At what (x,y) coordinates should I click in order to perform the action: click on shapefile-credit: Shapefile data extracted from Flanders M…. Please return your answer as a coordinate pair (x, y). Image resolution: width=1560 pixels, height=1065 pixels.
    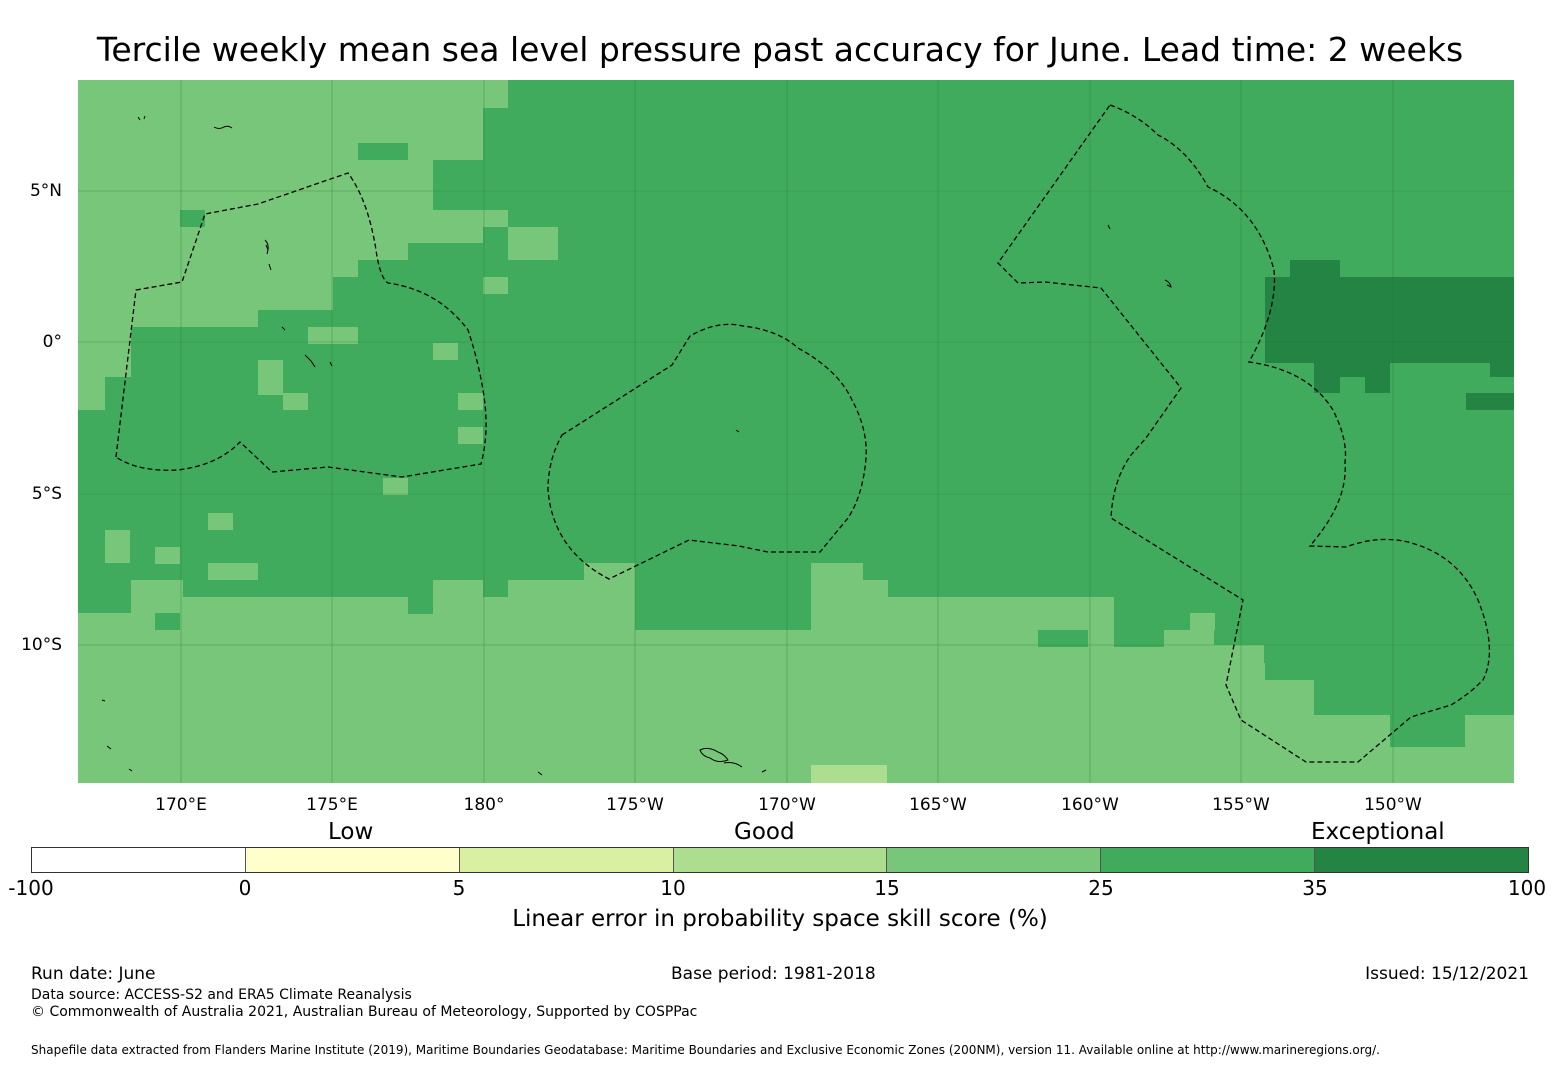
    Looking at the image, I should click on (705, 1050).